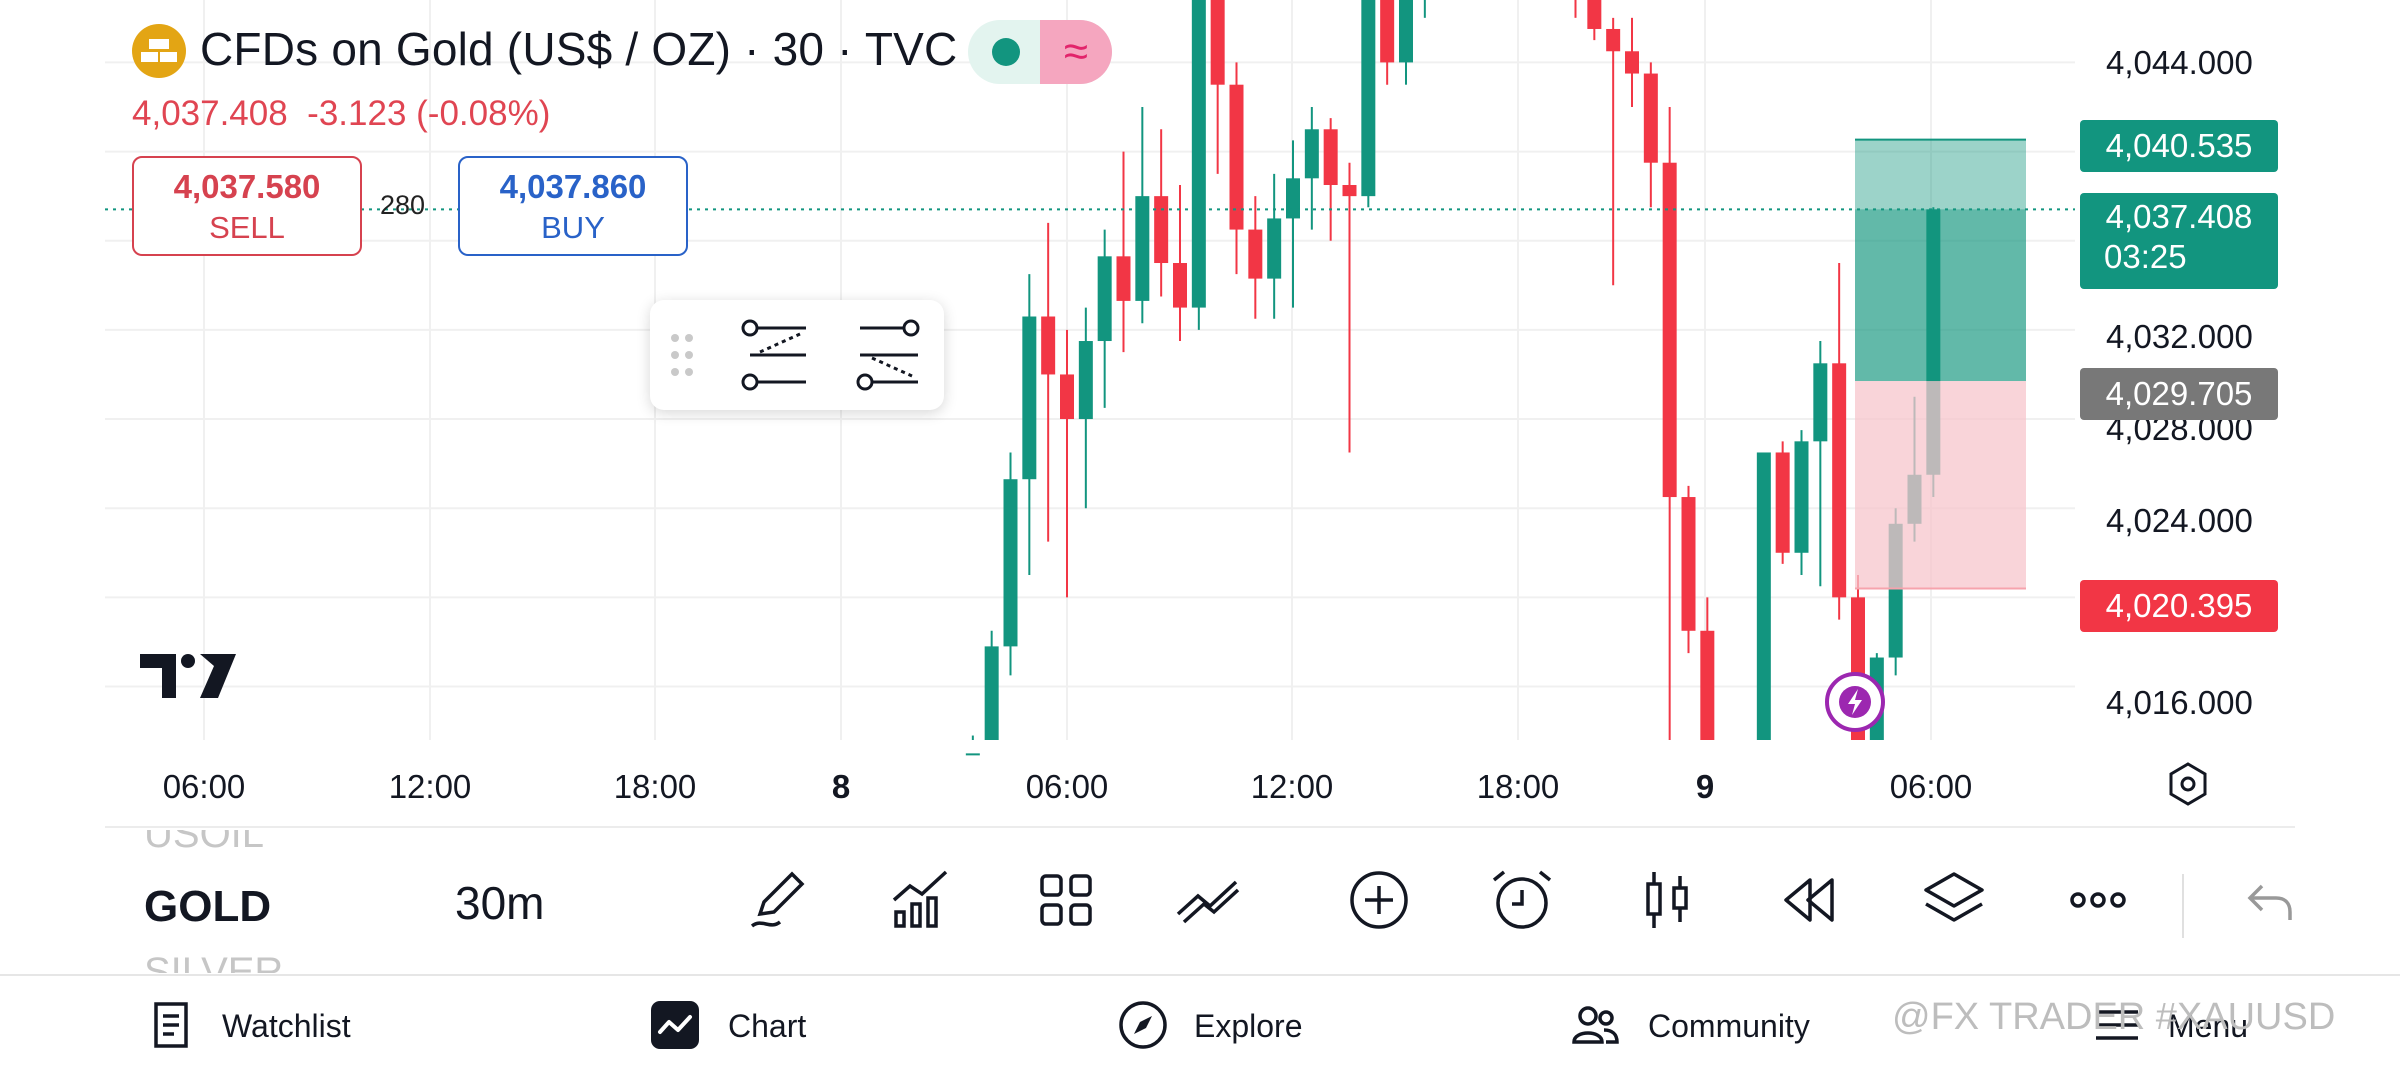  What do you see at coordinates (1006, 52) in the screenshot?
I see `market-open-dot-icon` at bounding box center [1006, 52].